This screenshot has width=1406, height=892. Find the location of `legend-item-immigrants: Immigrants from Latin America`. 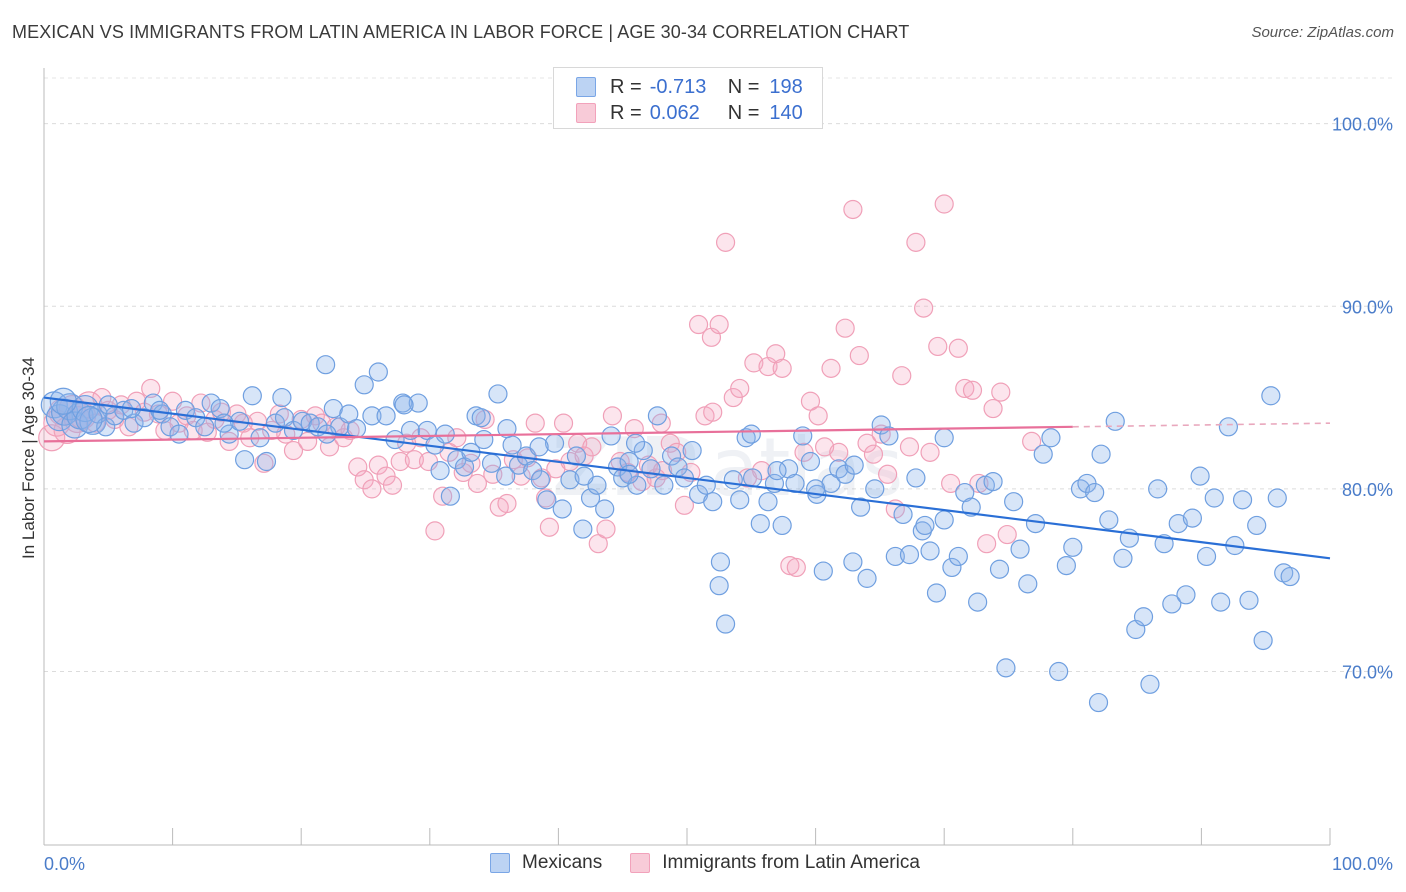

legend-item-immigrants: Immigrants from Latin America is located at coordinates (775, 863).